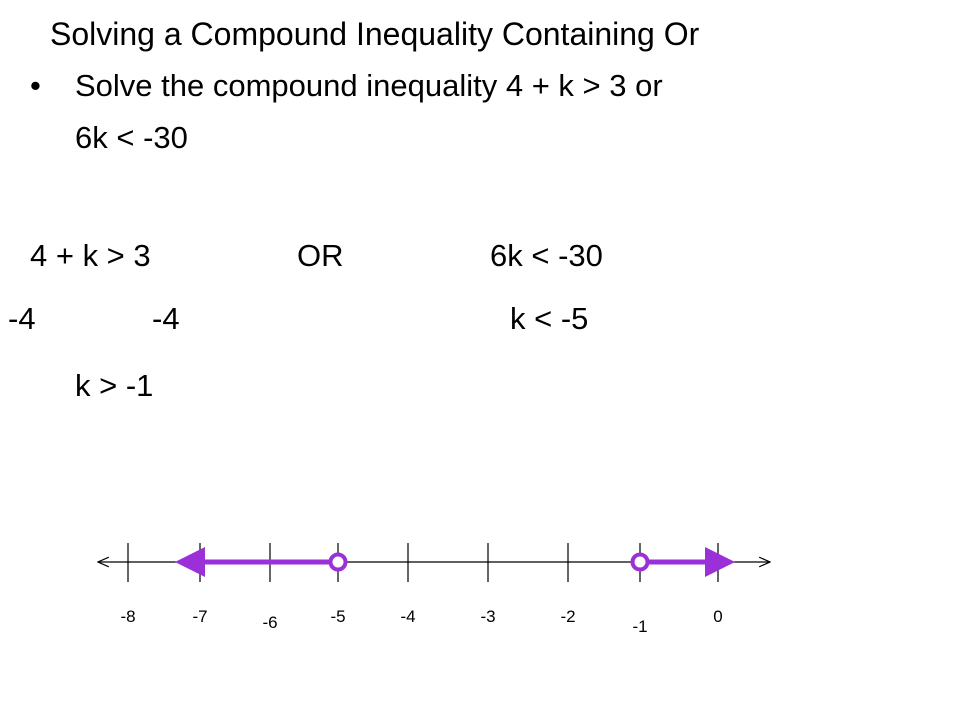  I want to click on step: 6k < -30, so click(546, 255).